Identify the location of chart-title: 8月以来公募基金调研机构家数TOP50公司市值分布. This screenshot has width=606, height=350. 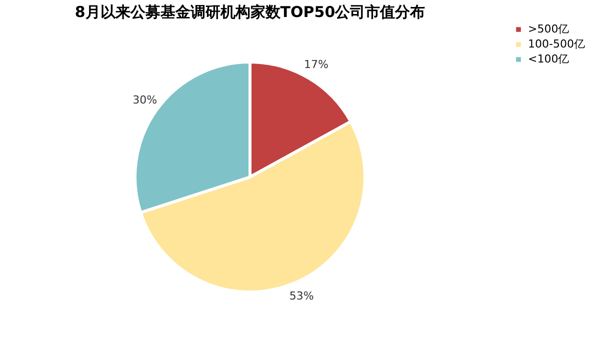
(250, 12).